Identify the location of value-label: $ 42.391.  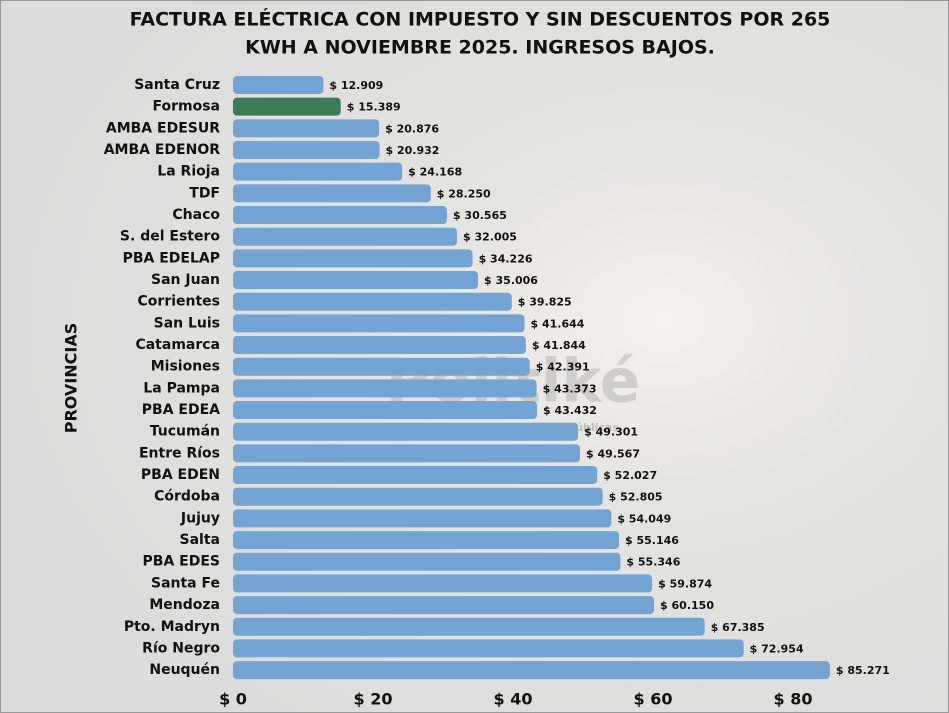
(563, 367).